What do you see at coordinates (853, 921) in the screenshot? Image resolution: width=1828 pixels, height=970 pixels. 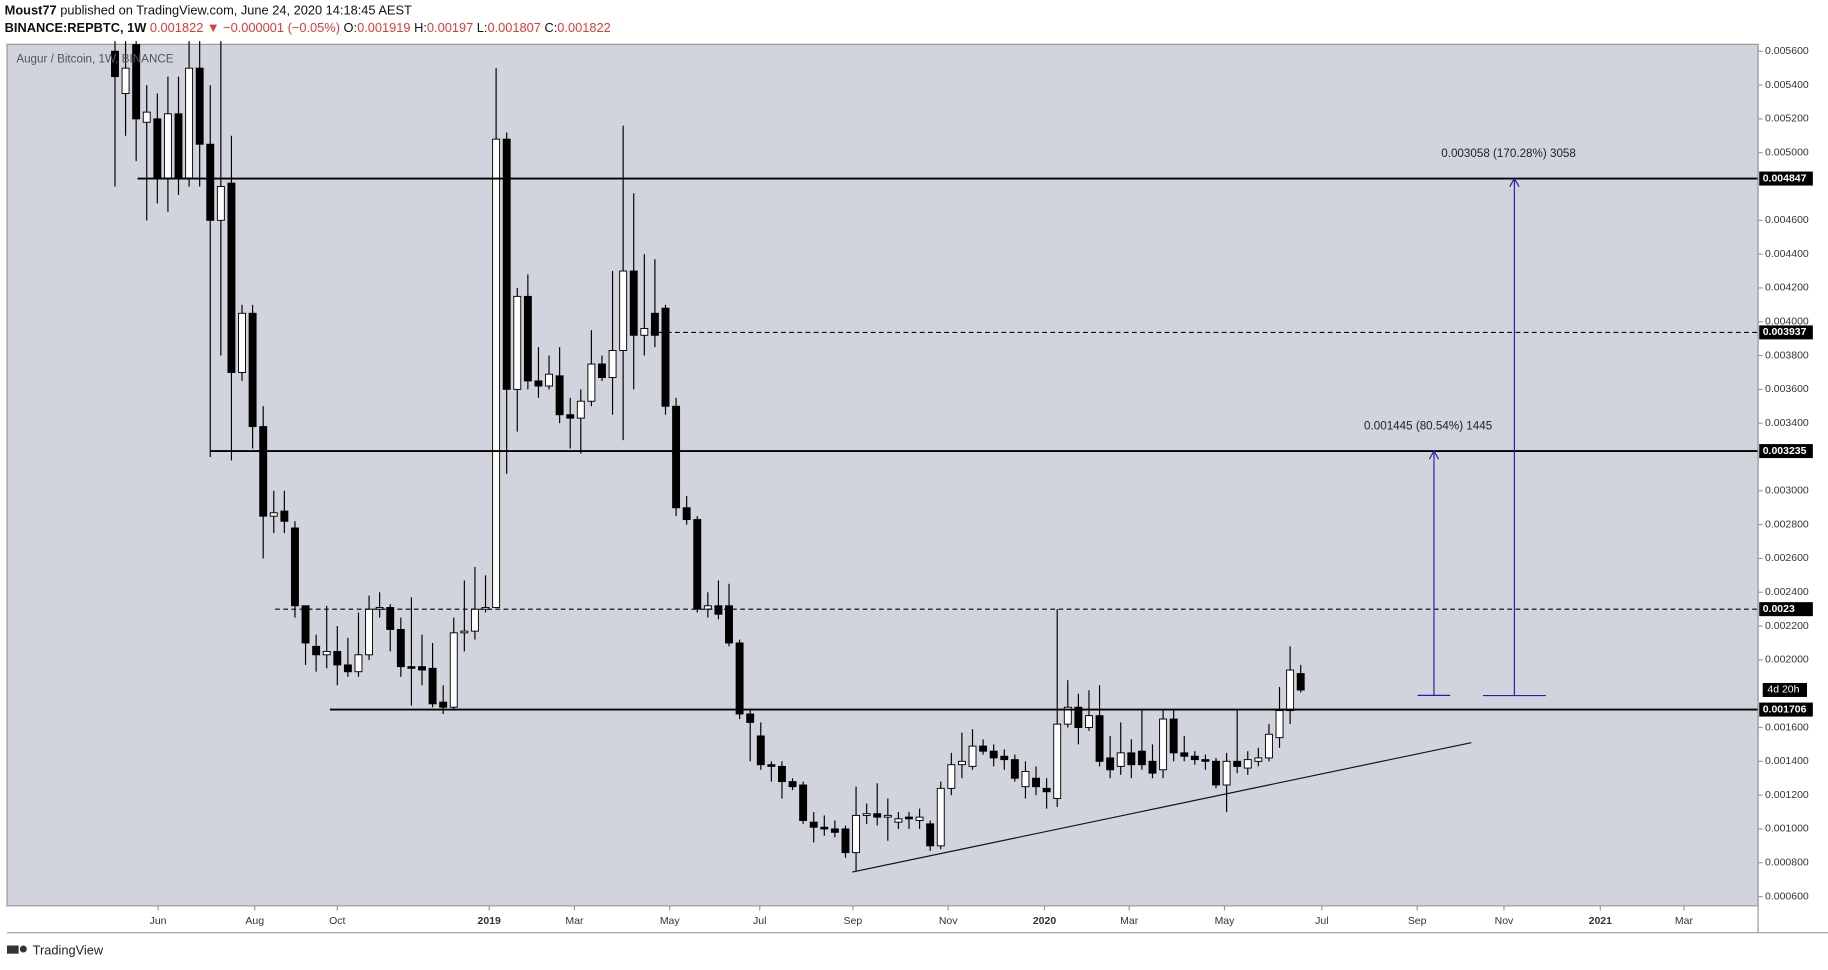 I see `x-tick-label: Sep` at bounding box center [853, 921].